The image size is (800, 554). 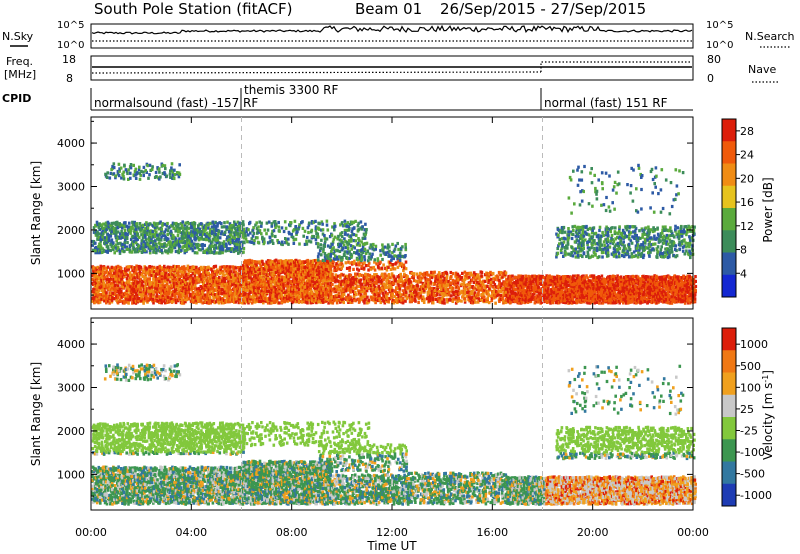 I want to click on nsearch-tick-top: 10^5, so click(x=719, y=25).